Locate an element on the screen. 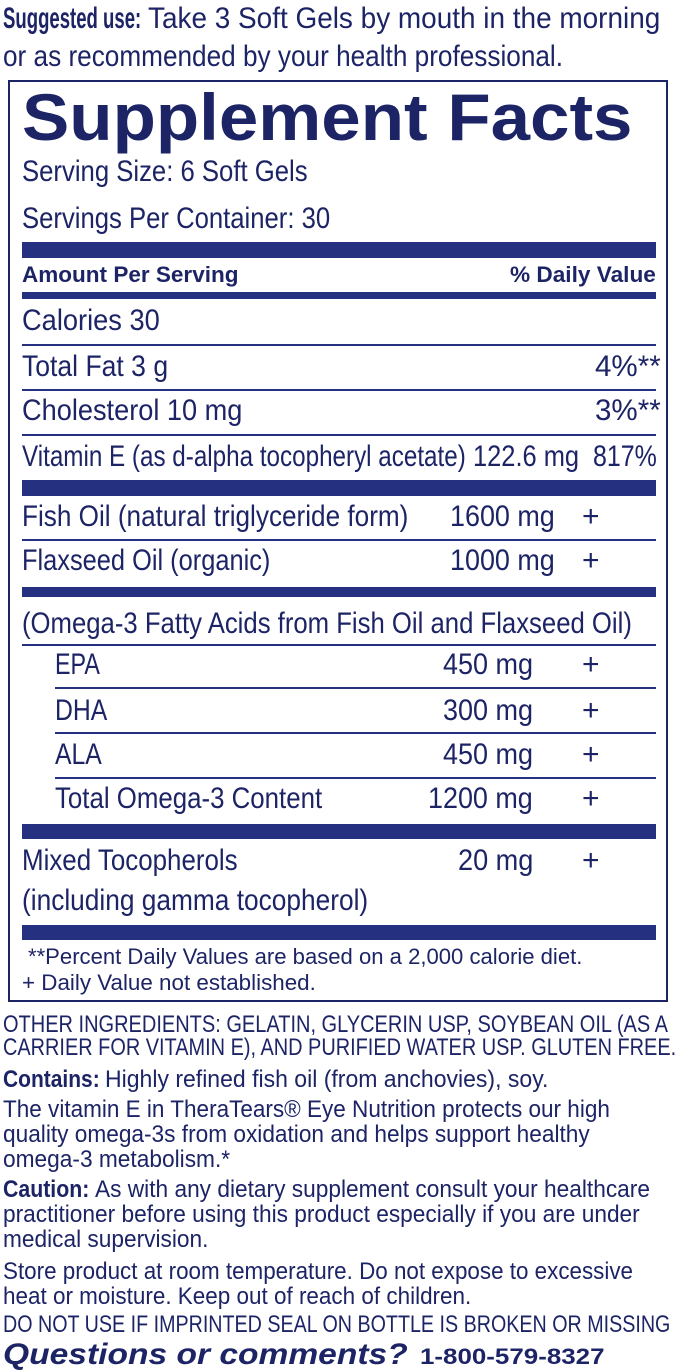  row-amount: 1600 mg is located at coordinates (502, 516).